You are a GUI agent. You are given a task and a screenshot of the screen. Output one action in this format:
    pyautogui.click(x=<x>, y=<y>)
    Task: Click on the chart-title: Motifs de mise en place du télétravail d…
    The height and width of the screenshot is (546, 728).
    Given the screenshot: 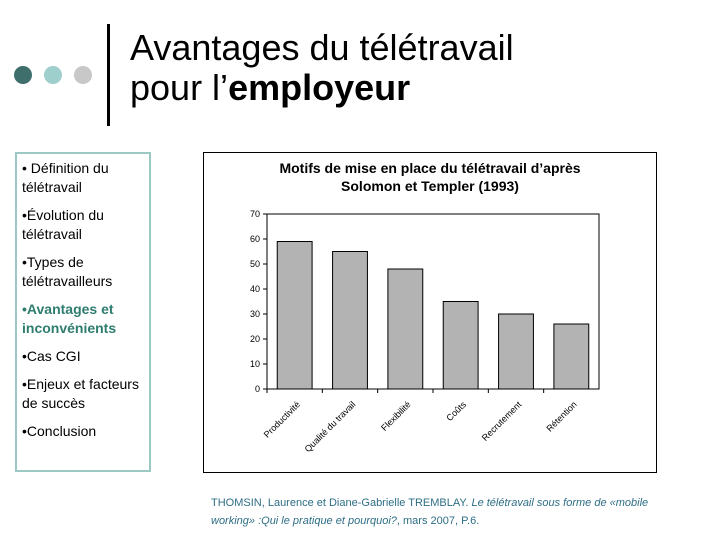 What is the action you would take?
    pyautogui.click(x=430, y=177)
    